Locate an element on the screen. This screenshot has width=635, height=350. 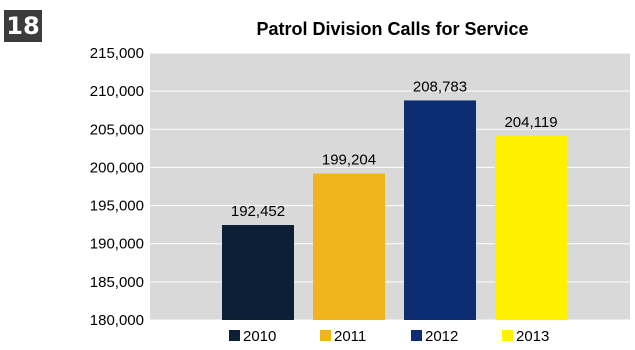
y-tick-label: 205,000 is located at coordinates (117, 129).